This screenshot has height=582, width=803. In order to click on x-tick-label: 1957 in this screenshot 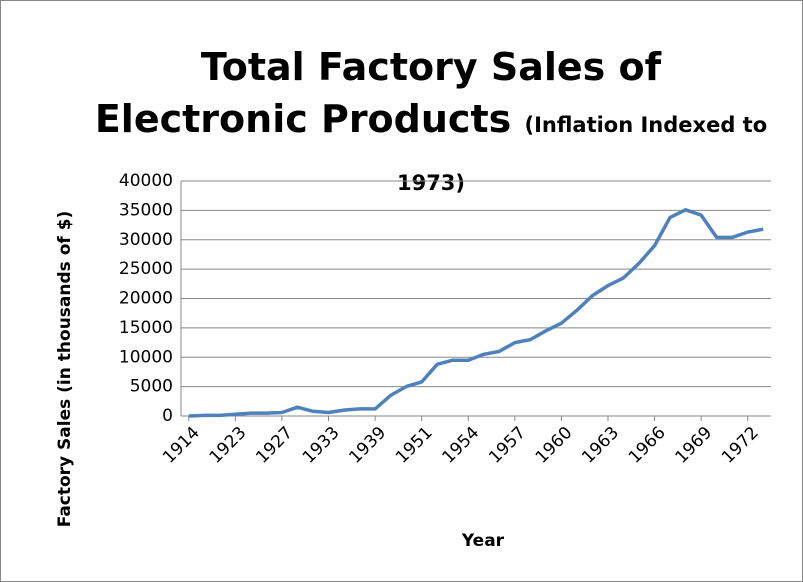, I will do `click(507, 445)`.